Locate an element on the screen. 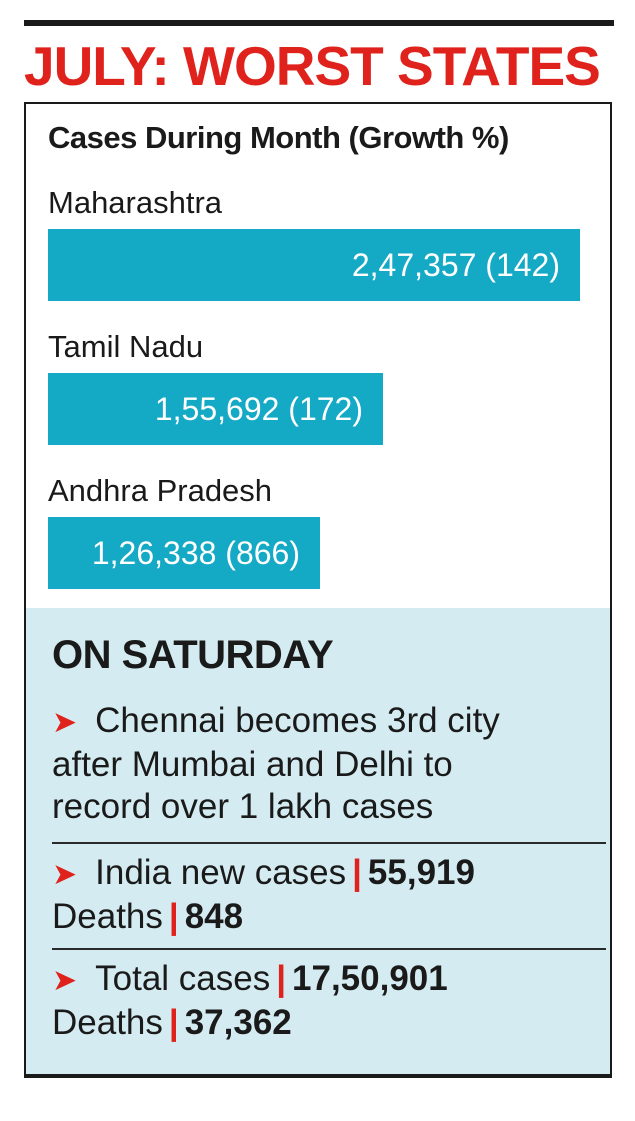 This screenshot has height=1121, width=635. saturday-title: ON SATURDAY is located at coordinates (193, 655).